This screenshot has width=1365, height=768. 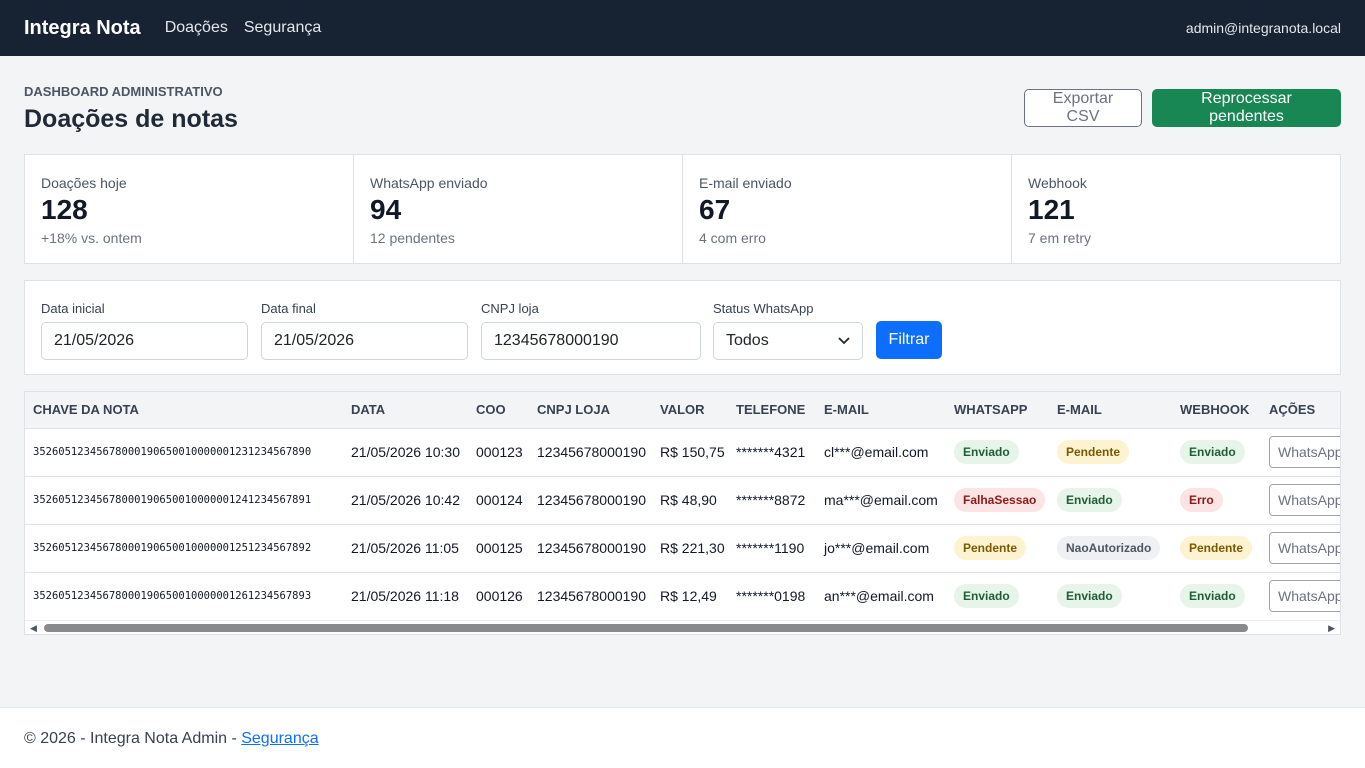 What do you see at coordinates (282, 27) in the screenshot?
I see `nav-link-seguranca: Segurança` at bounding box center [282, 27].